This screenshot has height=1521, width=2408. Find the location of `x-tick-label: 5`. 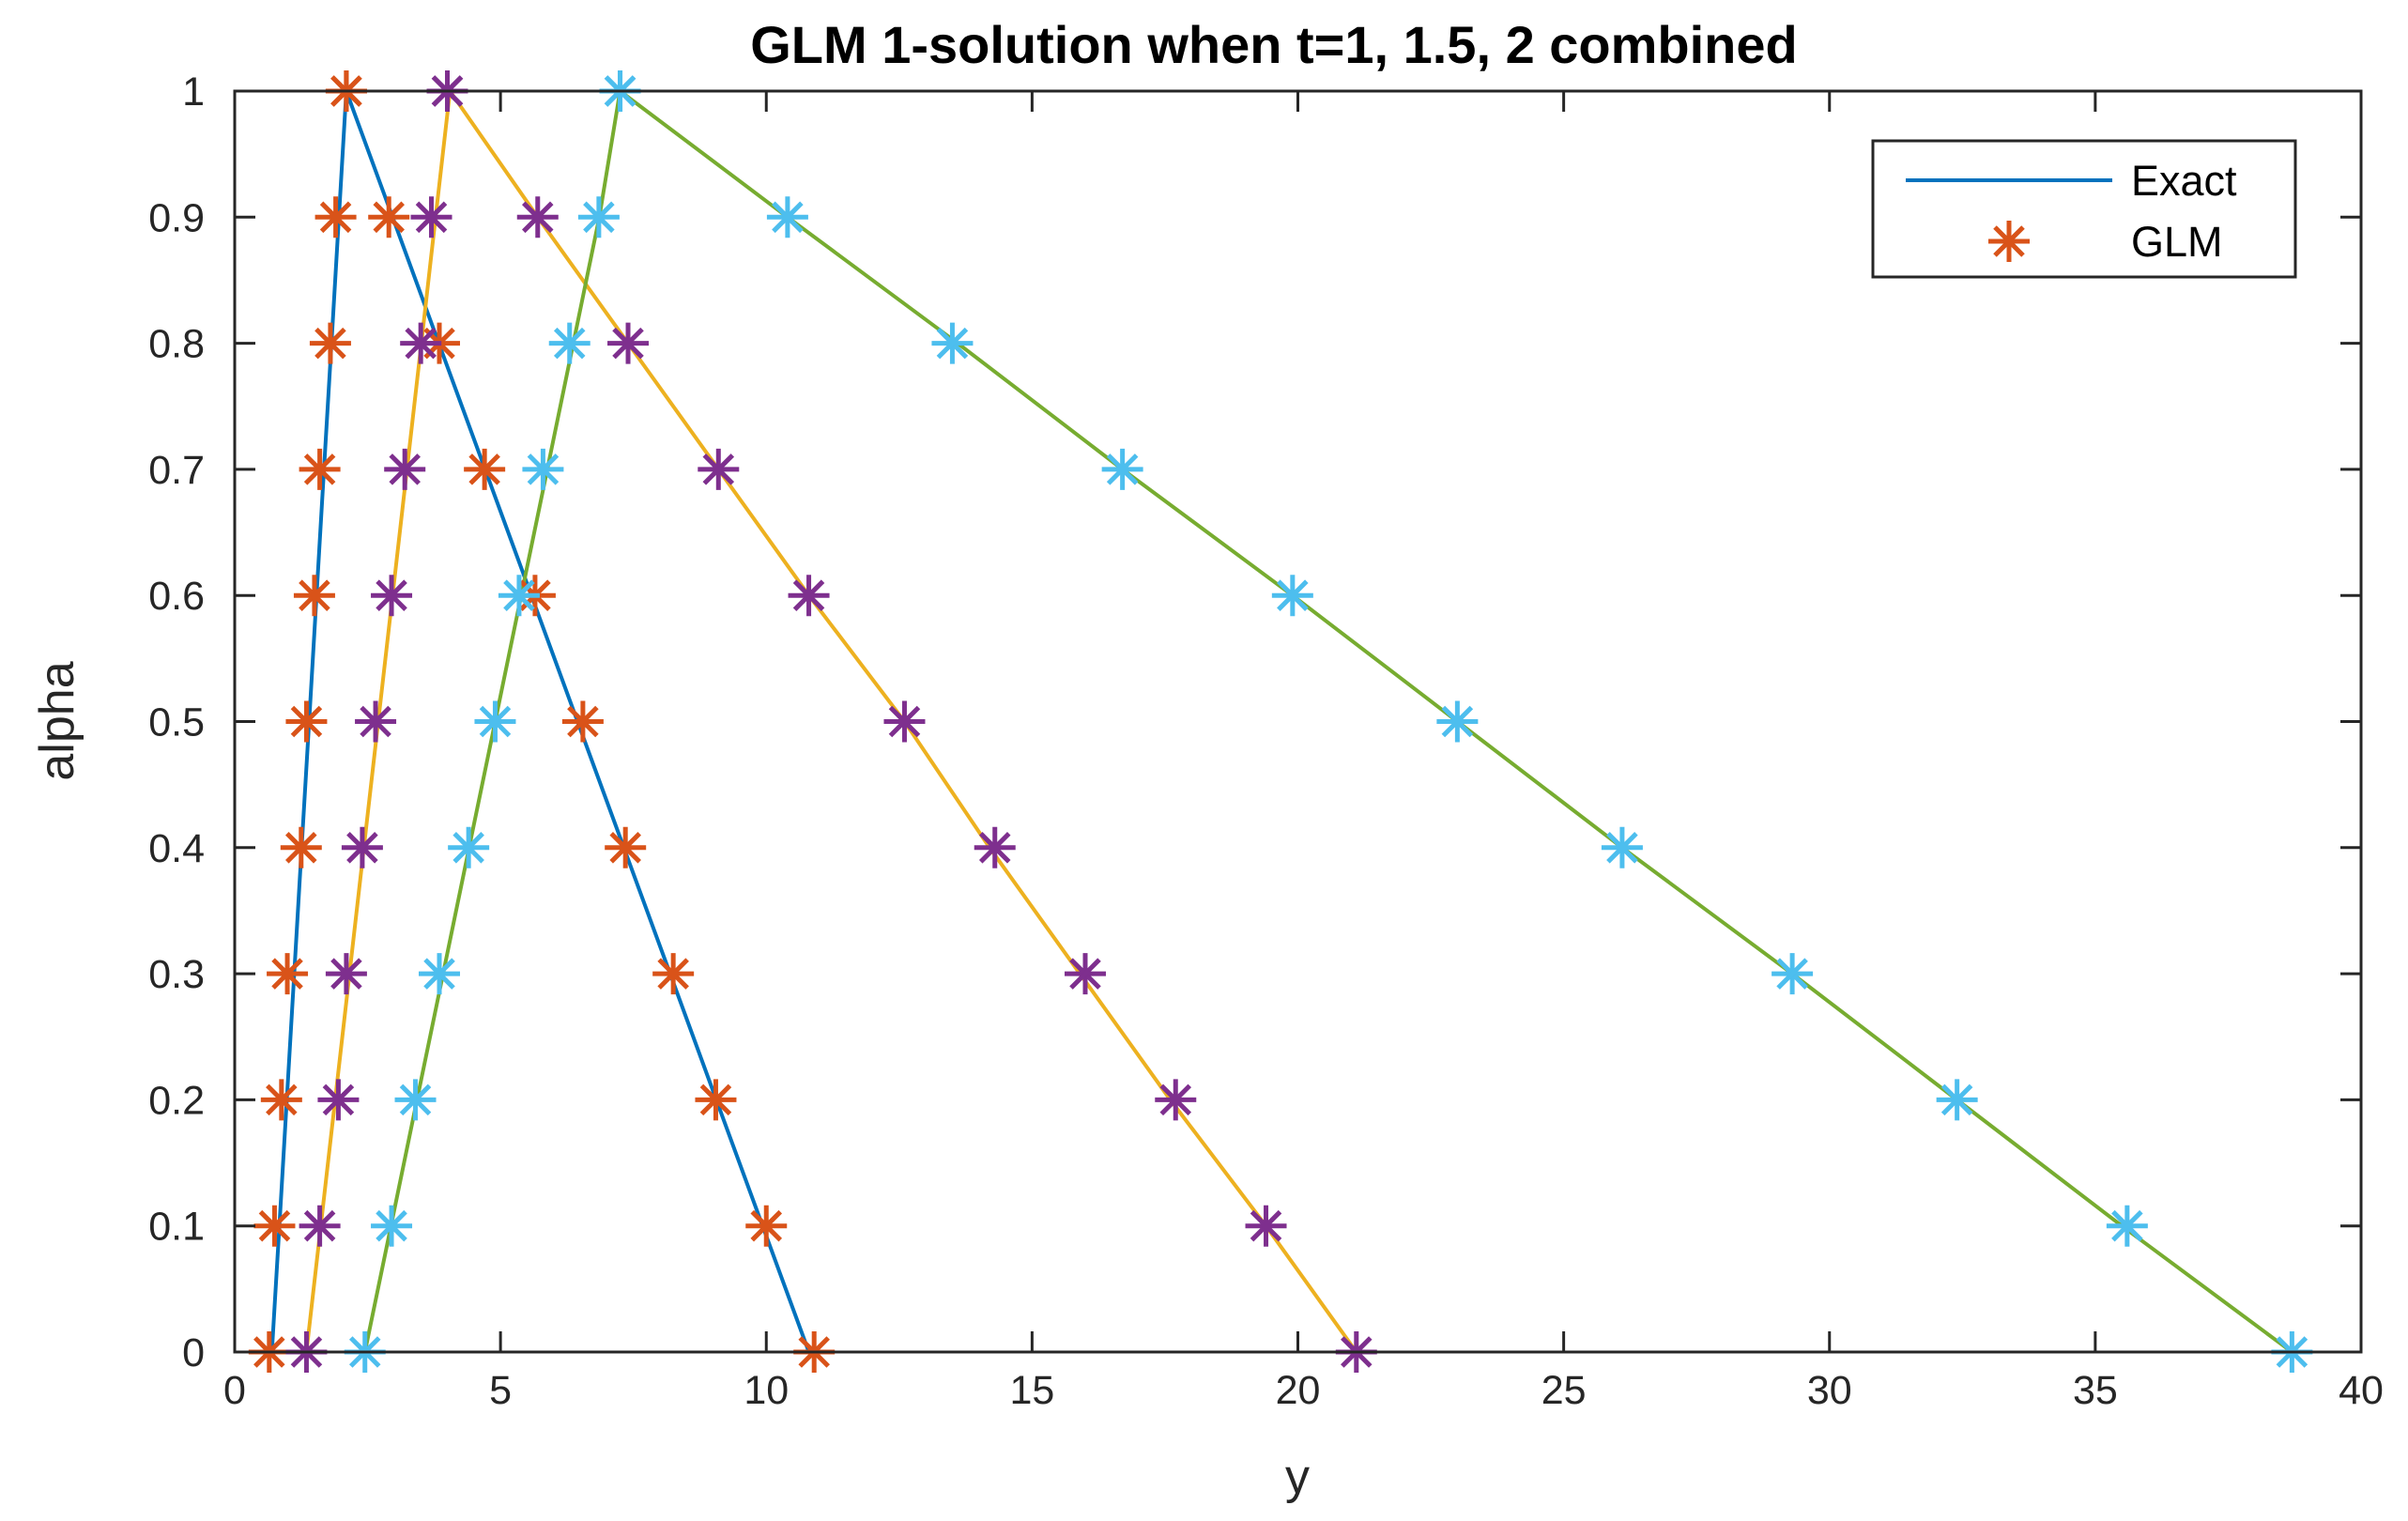

x-tick-label: 5 is located at coordinates (500, 1390).